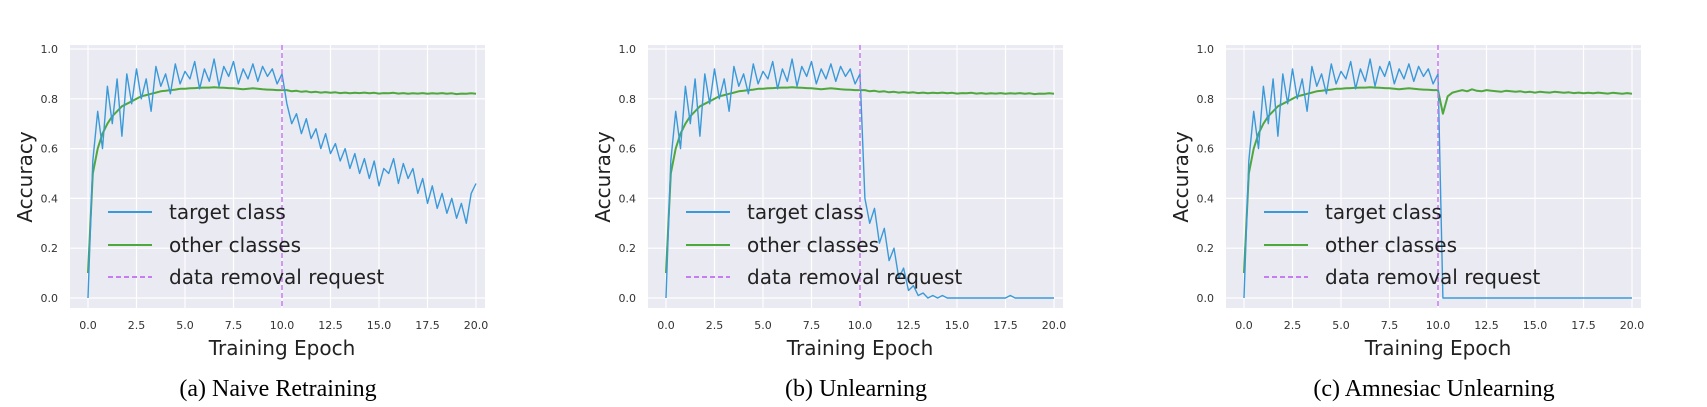 The height and width of the screenshot is (407, 1707). Describe the element at coordinates (856, 389) in the screenshot. I see `subfigure-caption: (b) Unlearning` at that location.